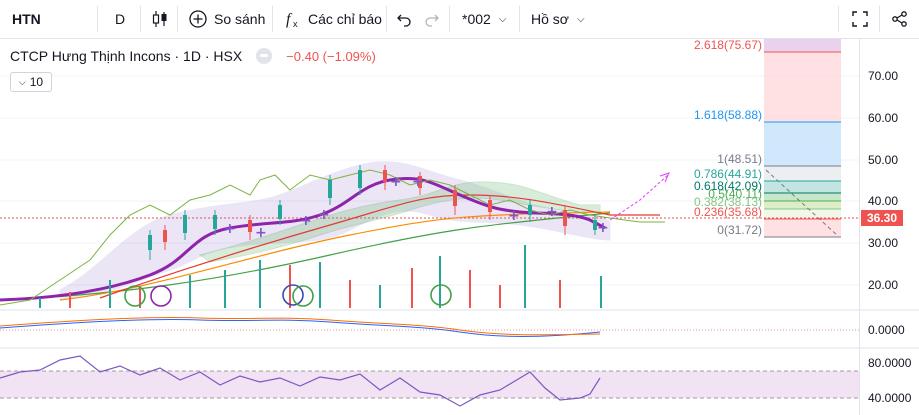 This screenshot has height=415, width=919. What do you see at coordinates (664, 177) in the screenshot?
I see `projection-arrowhead` at bounding box center [664, 177].